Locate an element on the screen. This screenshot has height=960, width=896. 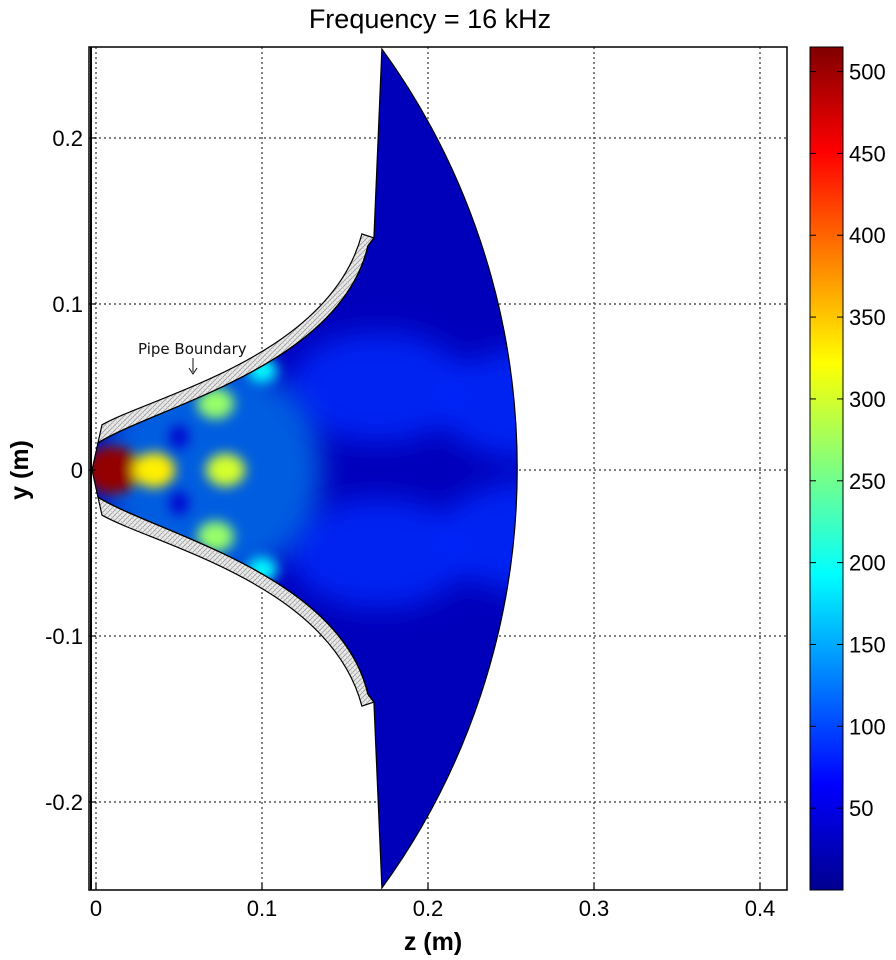
x-tick-label: 0.3 is located at coordinates (594, 908).